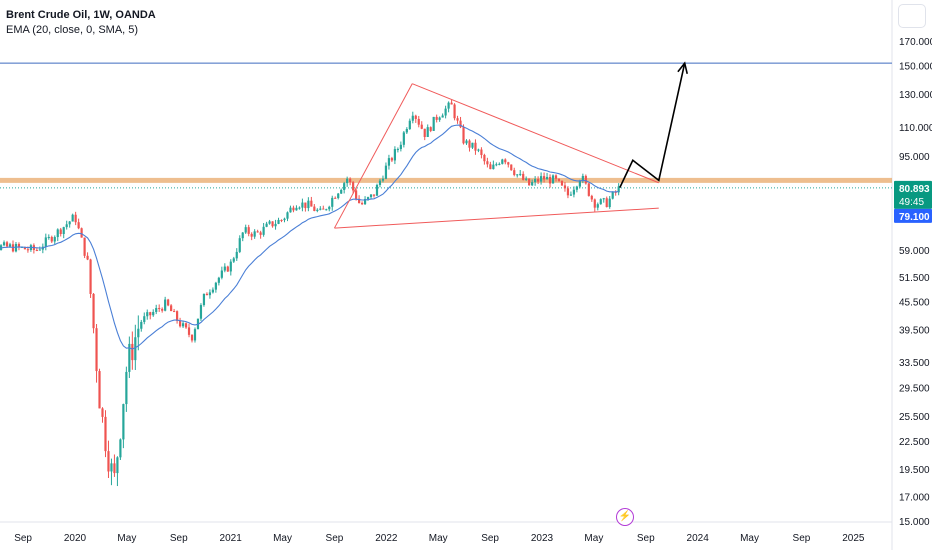  I want to click on triangle-upper-trendline, so click(535, 133).